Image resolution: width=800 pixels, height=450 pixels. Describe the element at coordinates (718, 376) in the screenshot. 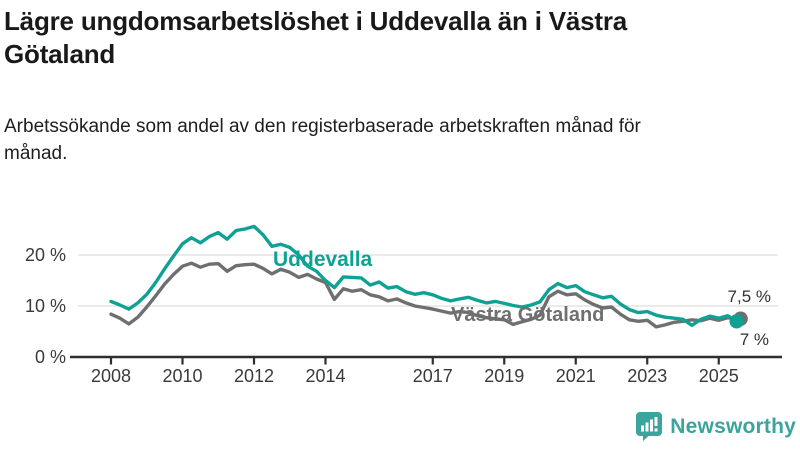

I see `x-axis-label: 2025` at that location.